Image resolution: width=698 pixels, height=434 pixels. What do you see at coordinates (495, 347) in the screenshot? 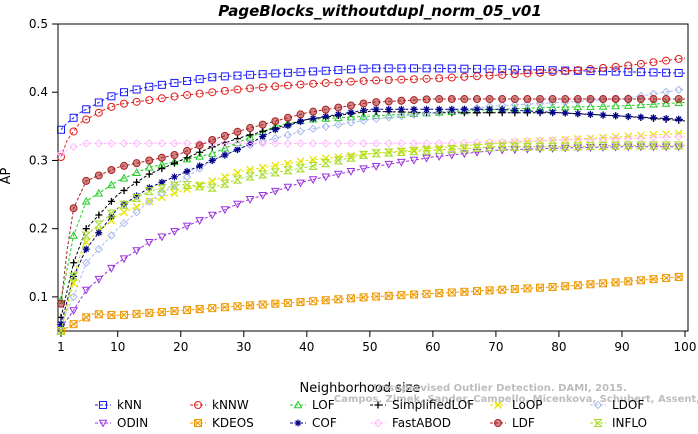
I see `x-tick-label: 70` at bounding box center [495, 347].